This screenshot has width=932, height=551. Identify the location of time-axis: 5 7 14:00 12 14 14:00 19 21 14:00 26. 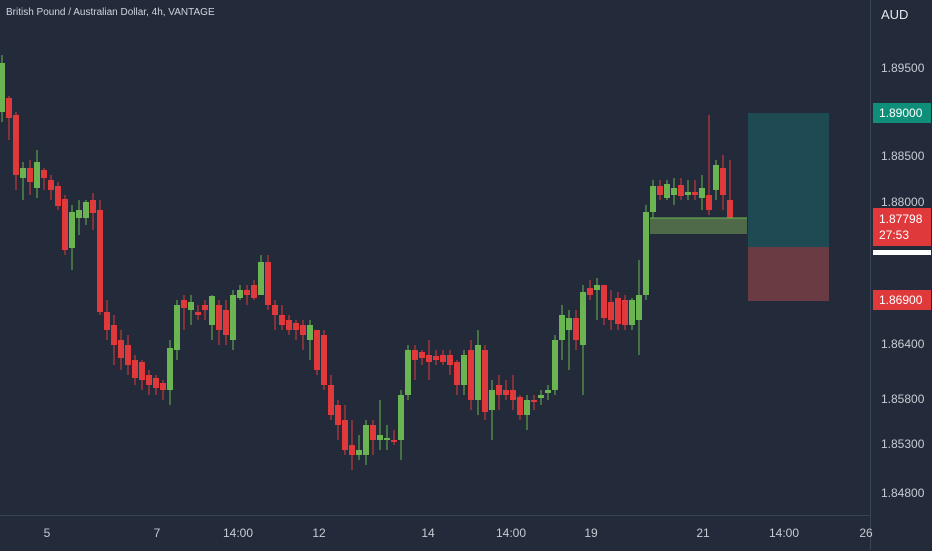
(436, 533).